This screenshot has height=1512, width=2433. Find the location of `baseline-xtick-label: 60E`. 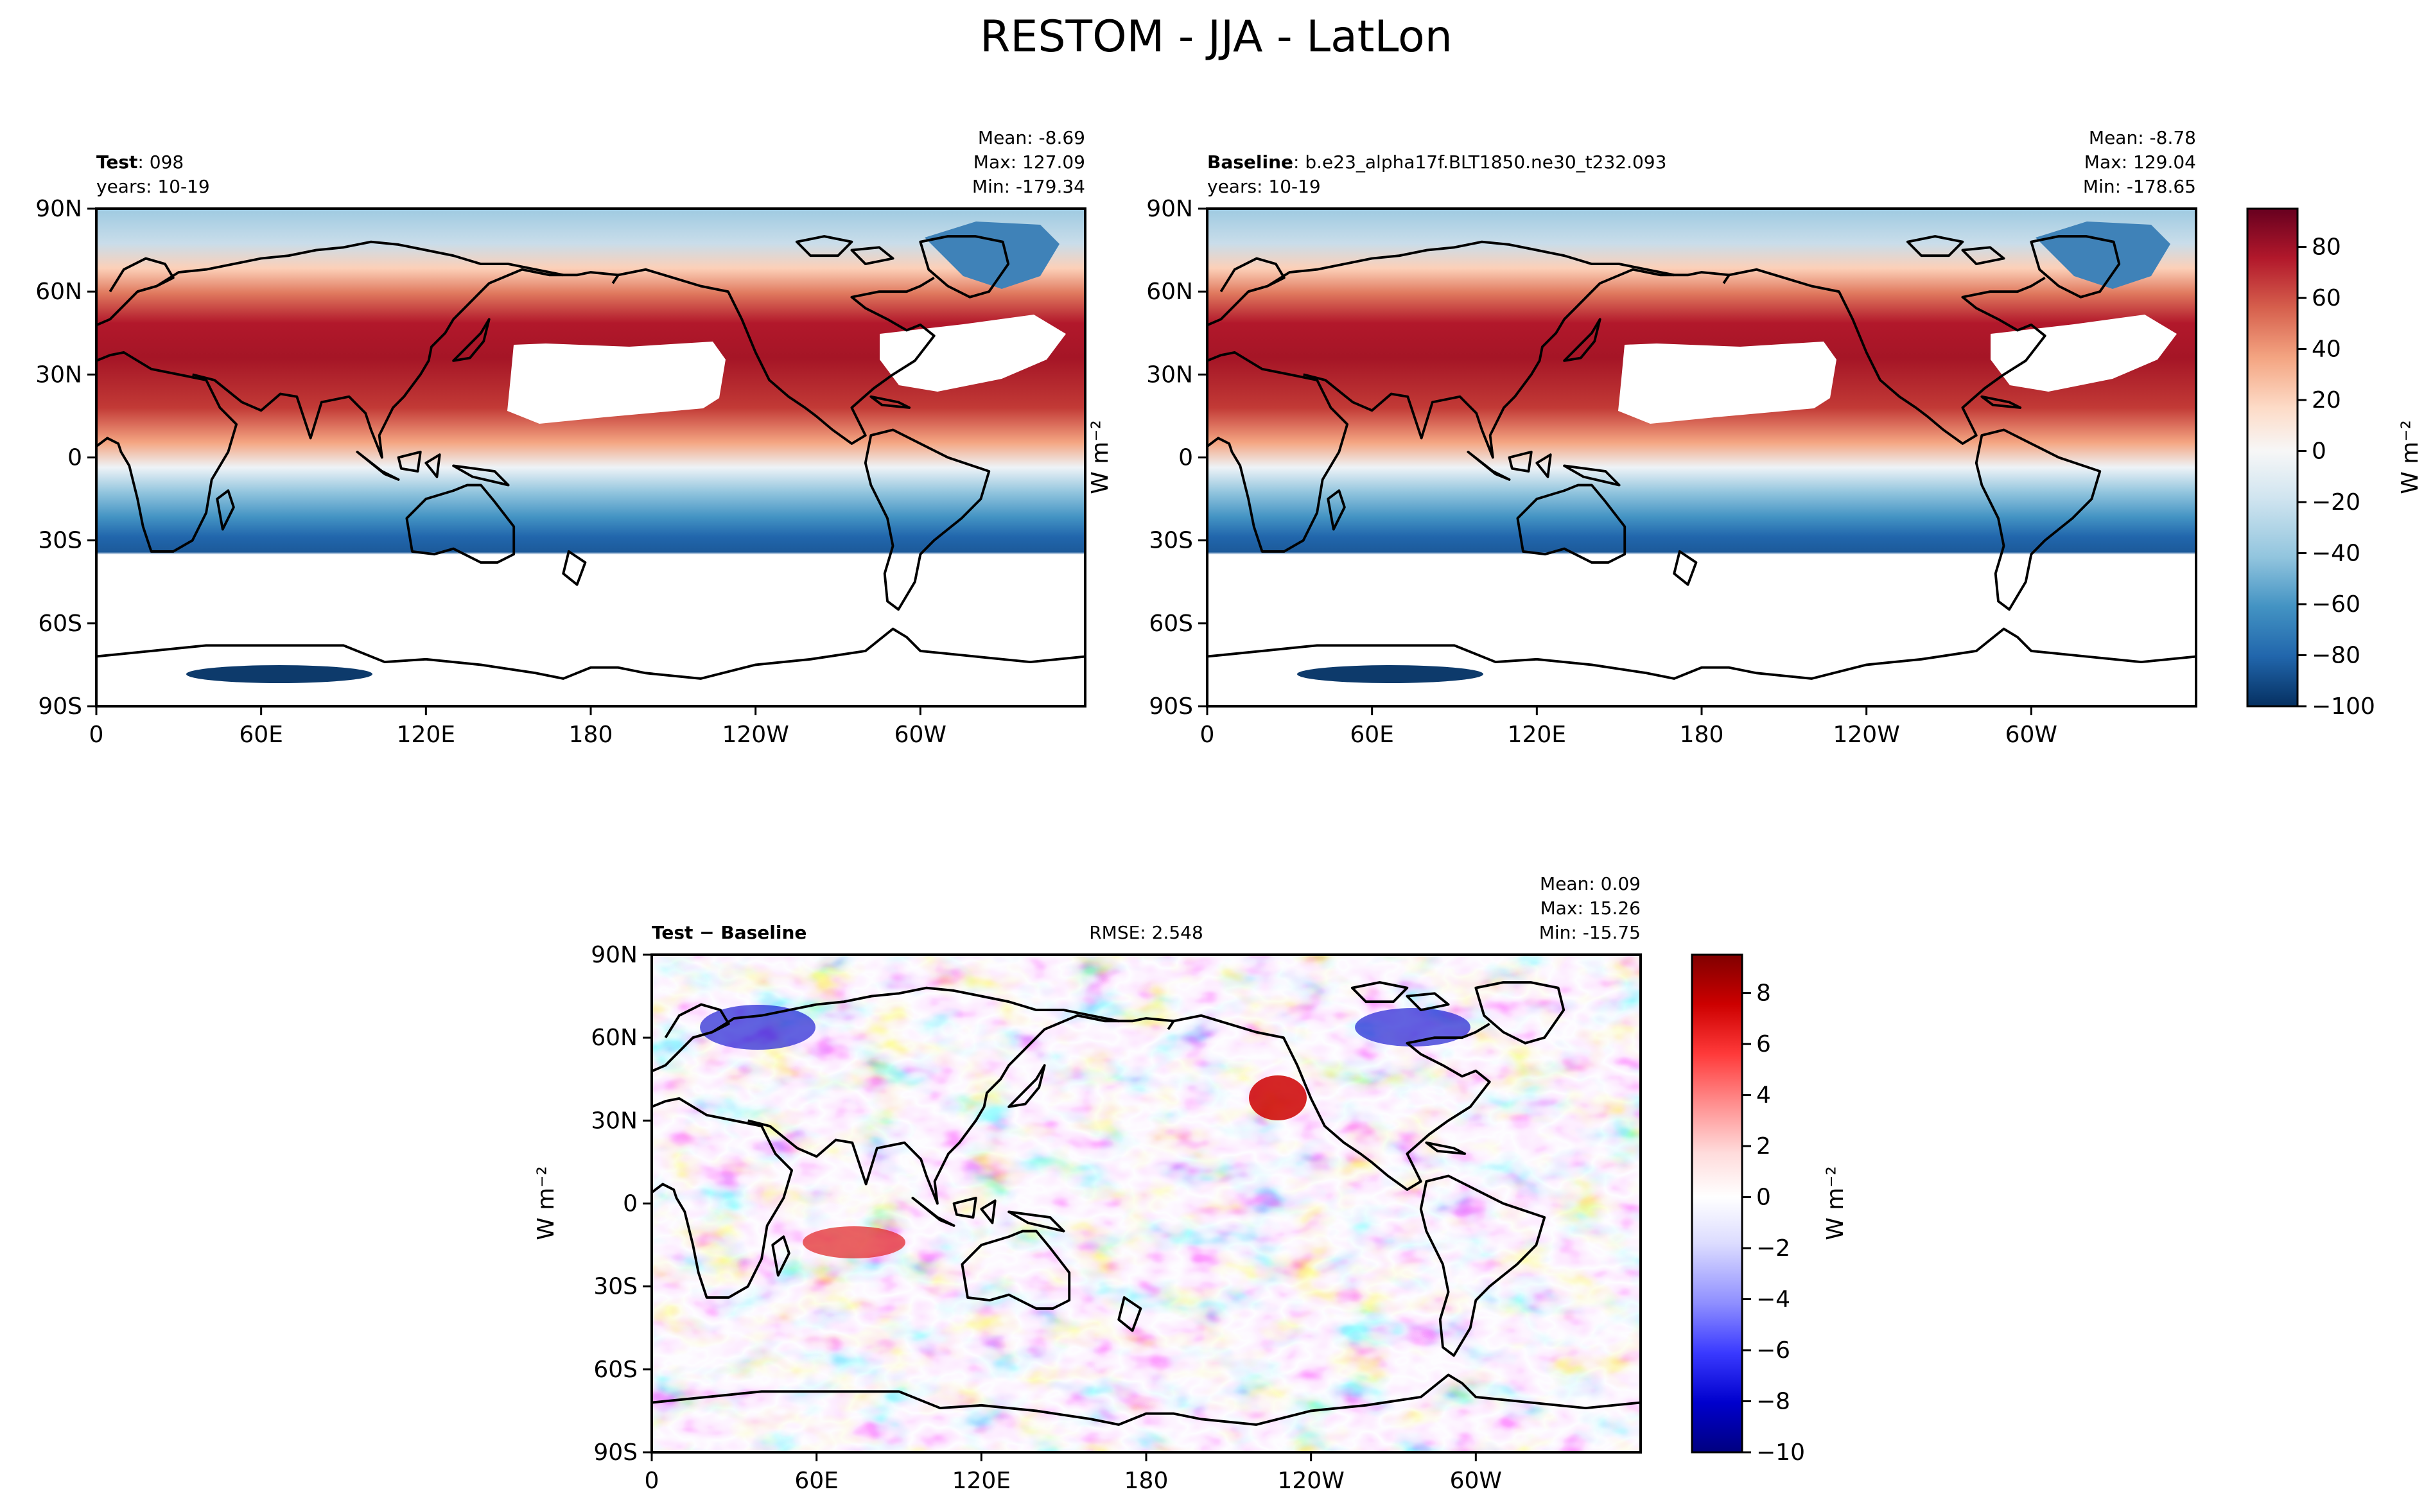

baseline-xtick-label: 60E is located at coordinates (1372, 735).